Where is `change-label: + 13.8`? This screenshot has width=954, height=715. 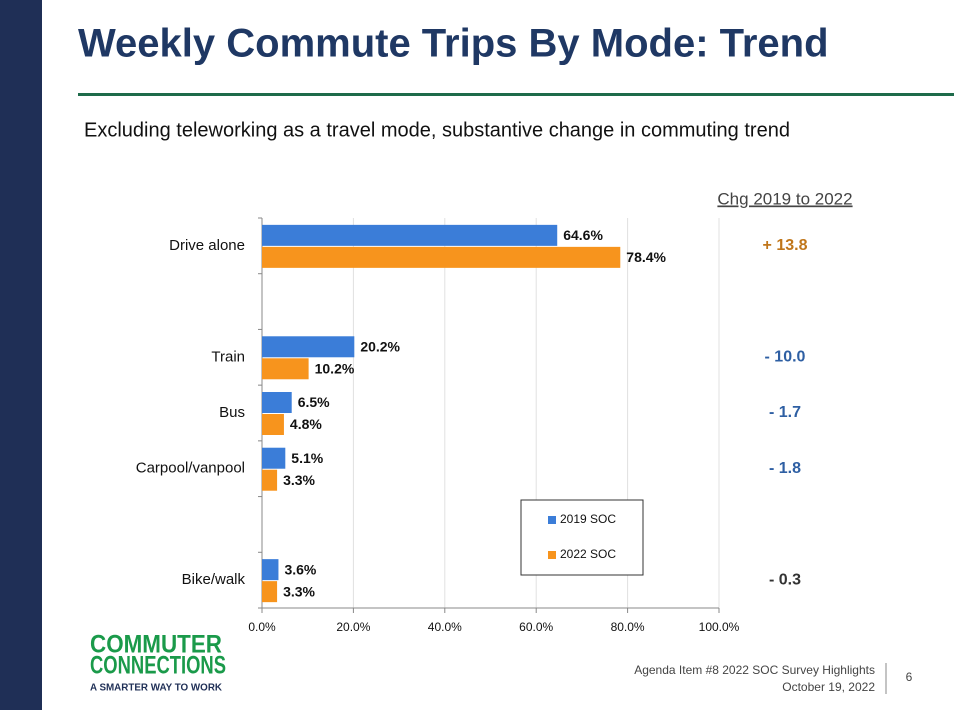
change-label: + 13.8 is located at coordinates (785, 245).